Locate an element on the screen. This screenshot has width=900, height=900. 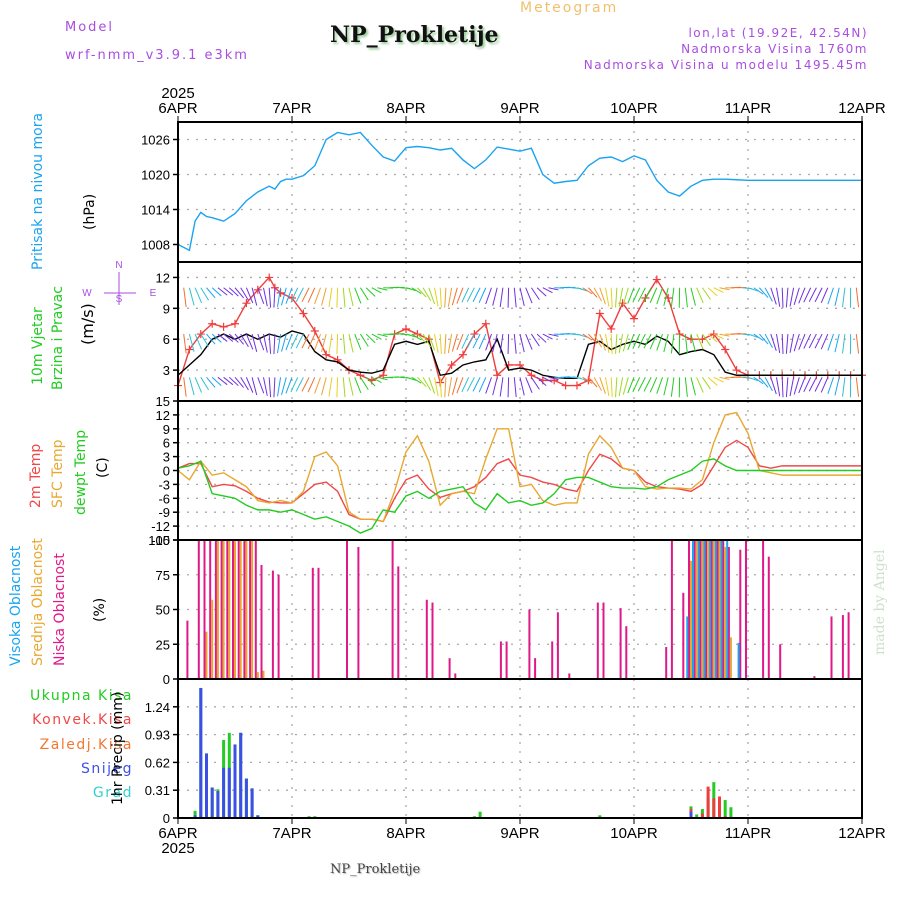
bar-precip_conv is located at coordinates (702, 815).